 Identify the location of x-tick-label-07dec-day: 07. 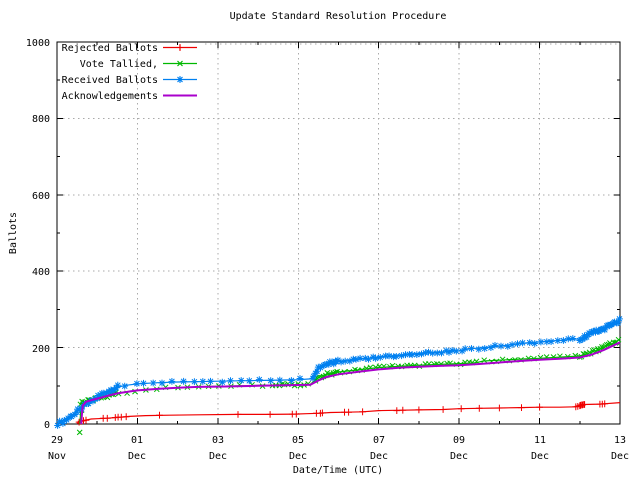
(379, 440).